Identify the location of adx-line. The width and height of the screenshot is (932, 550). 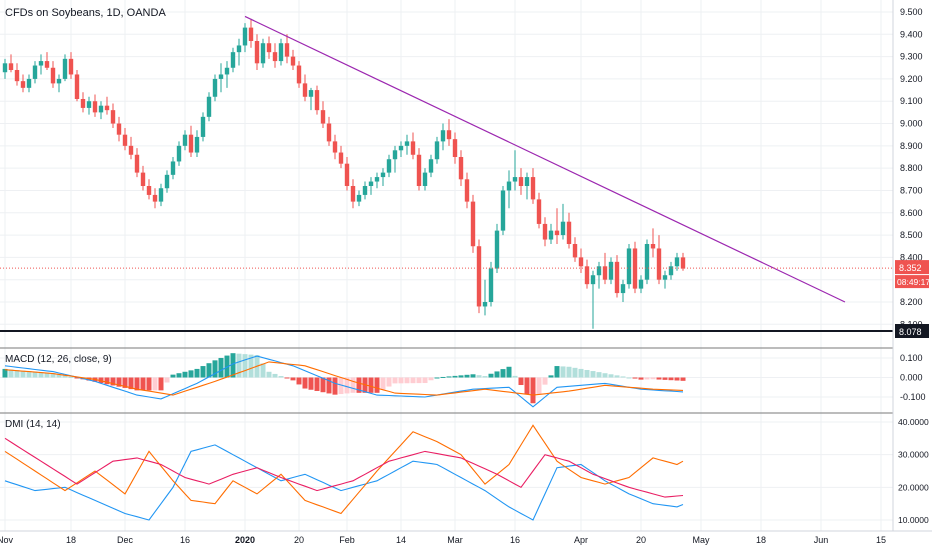
(344, 467).